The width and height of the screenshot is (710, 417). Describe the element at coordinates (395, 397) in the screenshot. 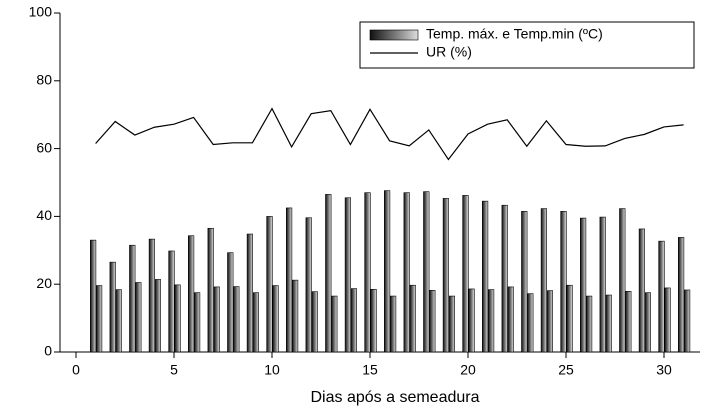

I see `x-axis-label: Dias após a semeadura` at that location.